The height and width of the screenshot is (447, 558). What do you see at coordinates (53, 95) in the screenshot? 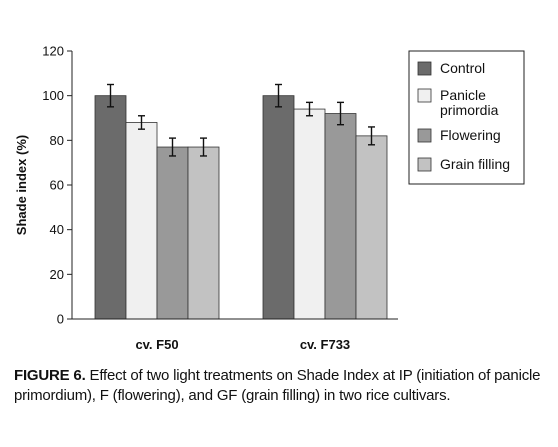
I see `y-tick-label: 100` at bounding box center [53, 95].